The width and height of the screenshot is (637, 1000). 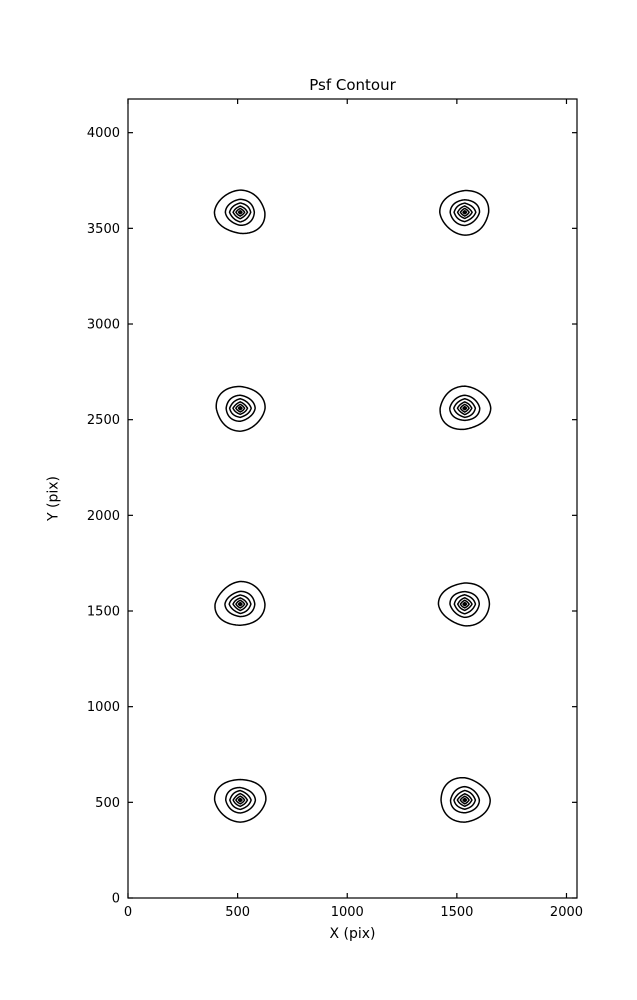 What do you see at coordinates (352, 85) in the screenshot?
I see `plot-title: Psf Contour` at bounding box center [352, 85].